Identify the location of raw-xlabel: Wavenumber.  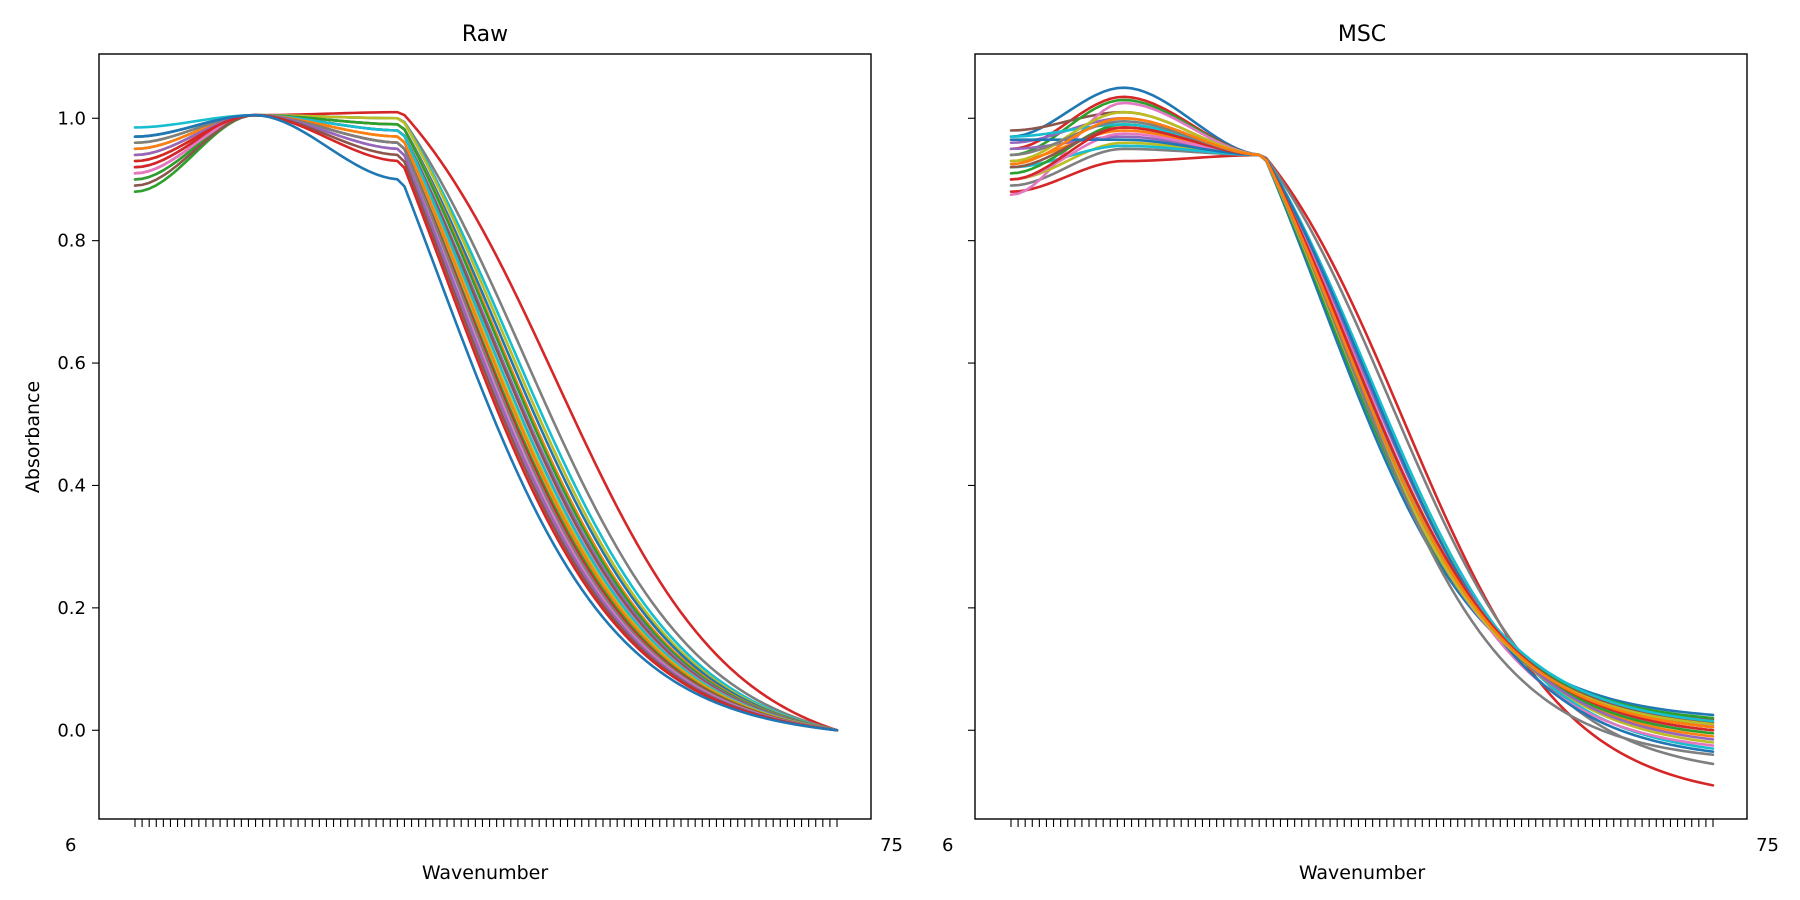
(485, 873).